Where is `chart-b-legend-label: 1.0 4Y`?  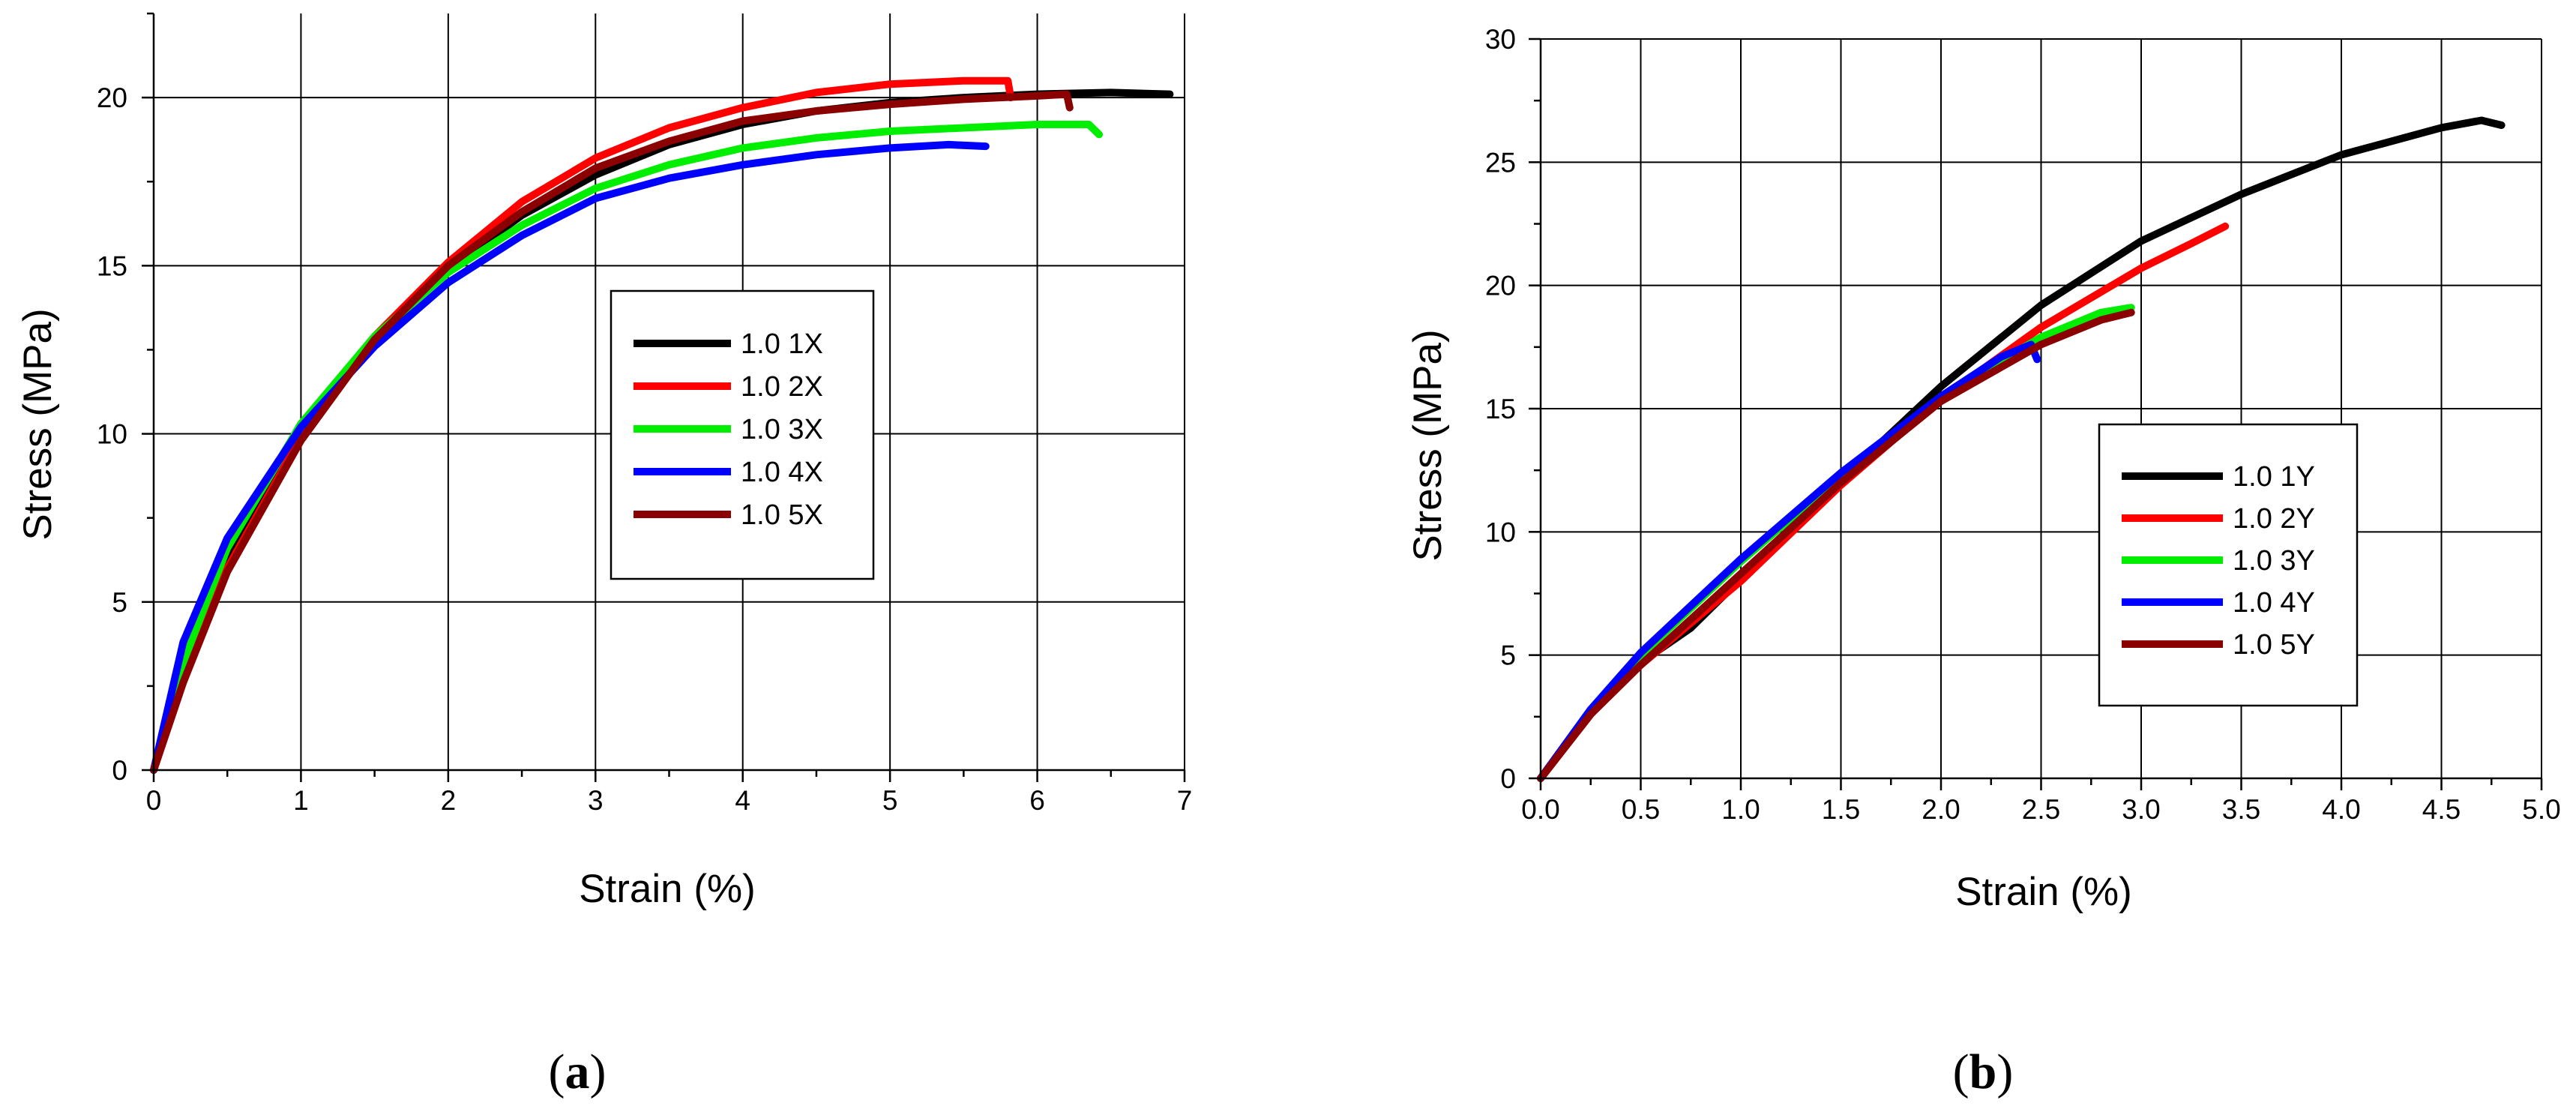
chart-b-legend-label: 1.0 4Y is located at coordinates (2274, 603).